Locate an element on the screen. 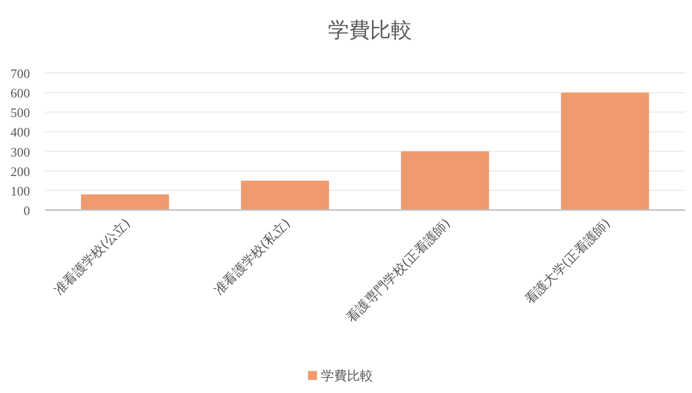 The image size is (692, 393). x-tick-label: 看護大学(正看護師) is located at coordinates (568, 262).